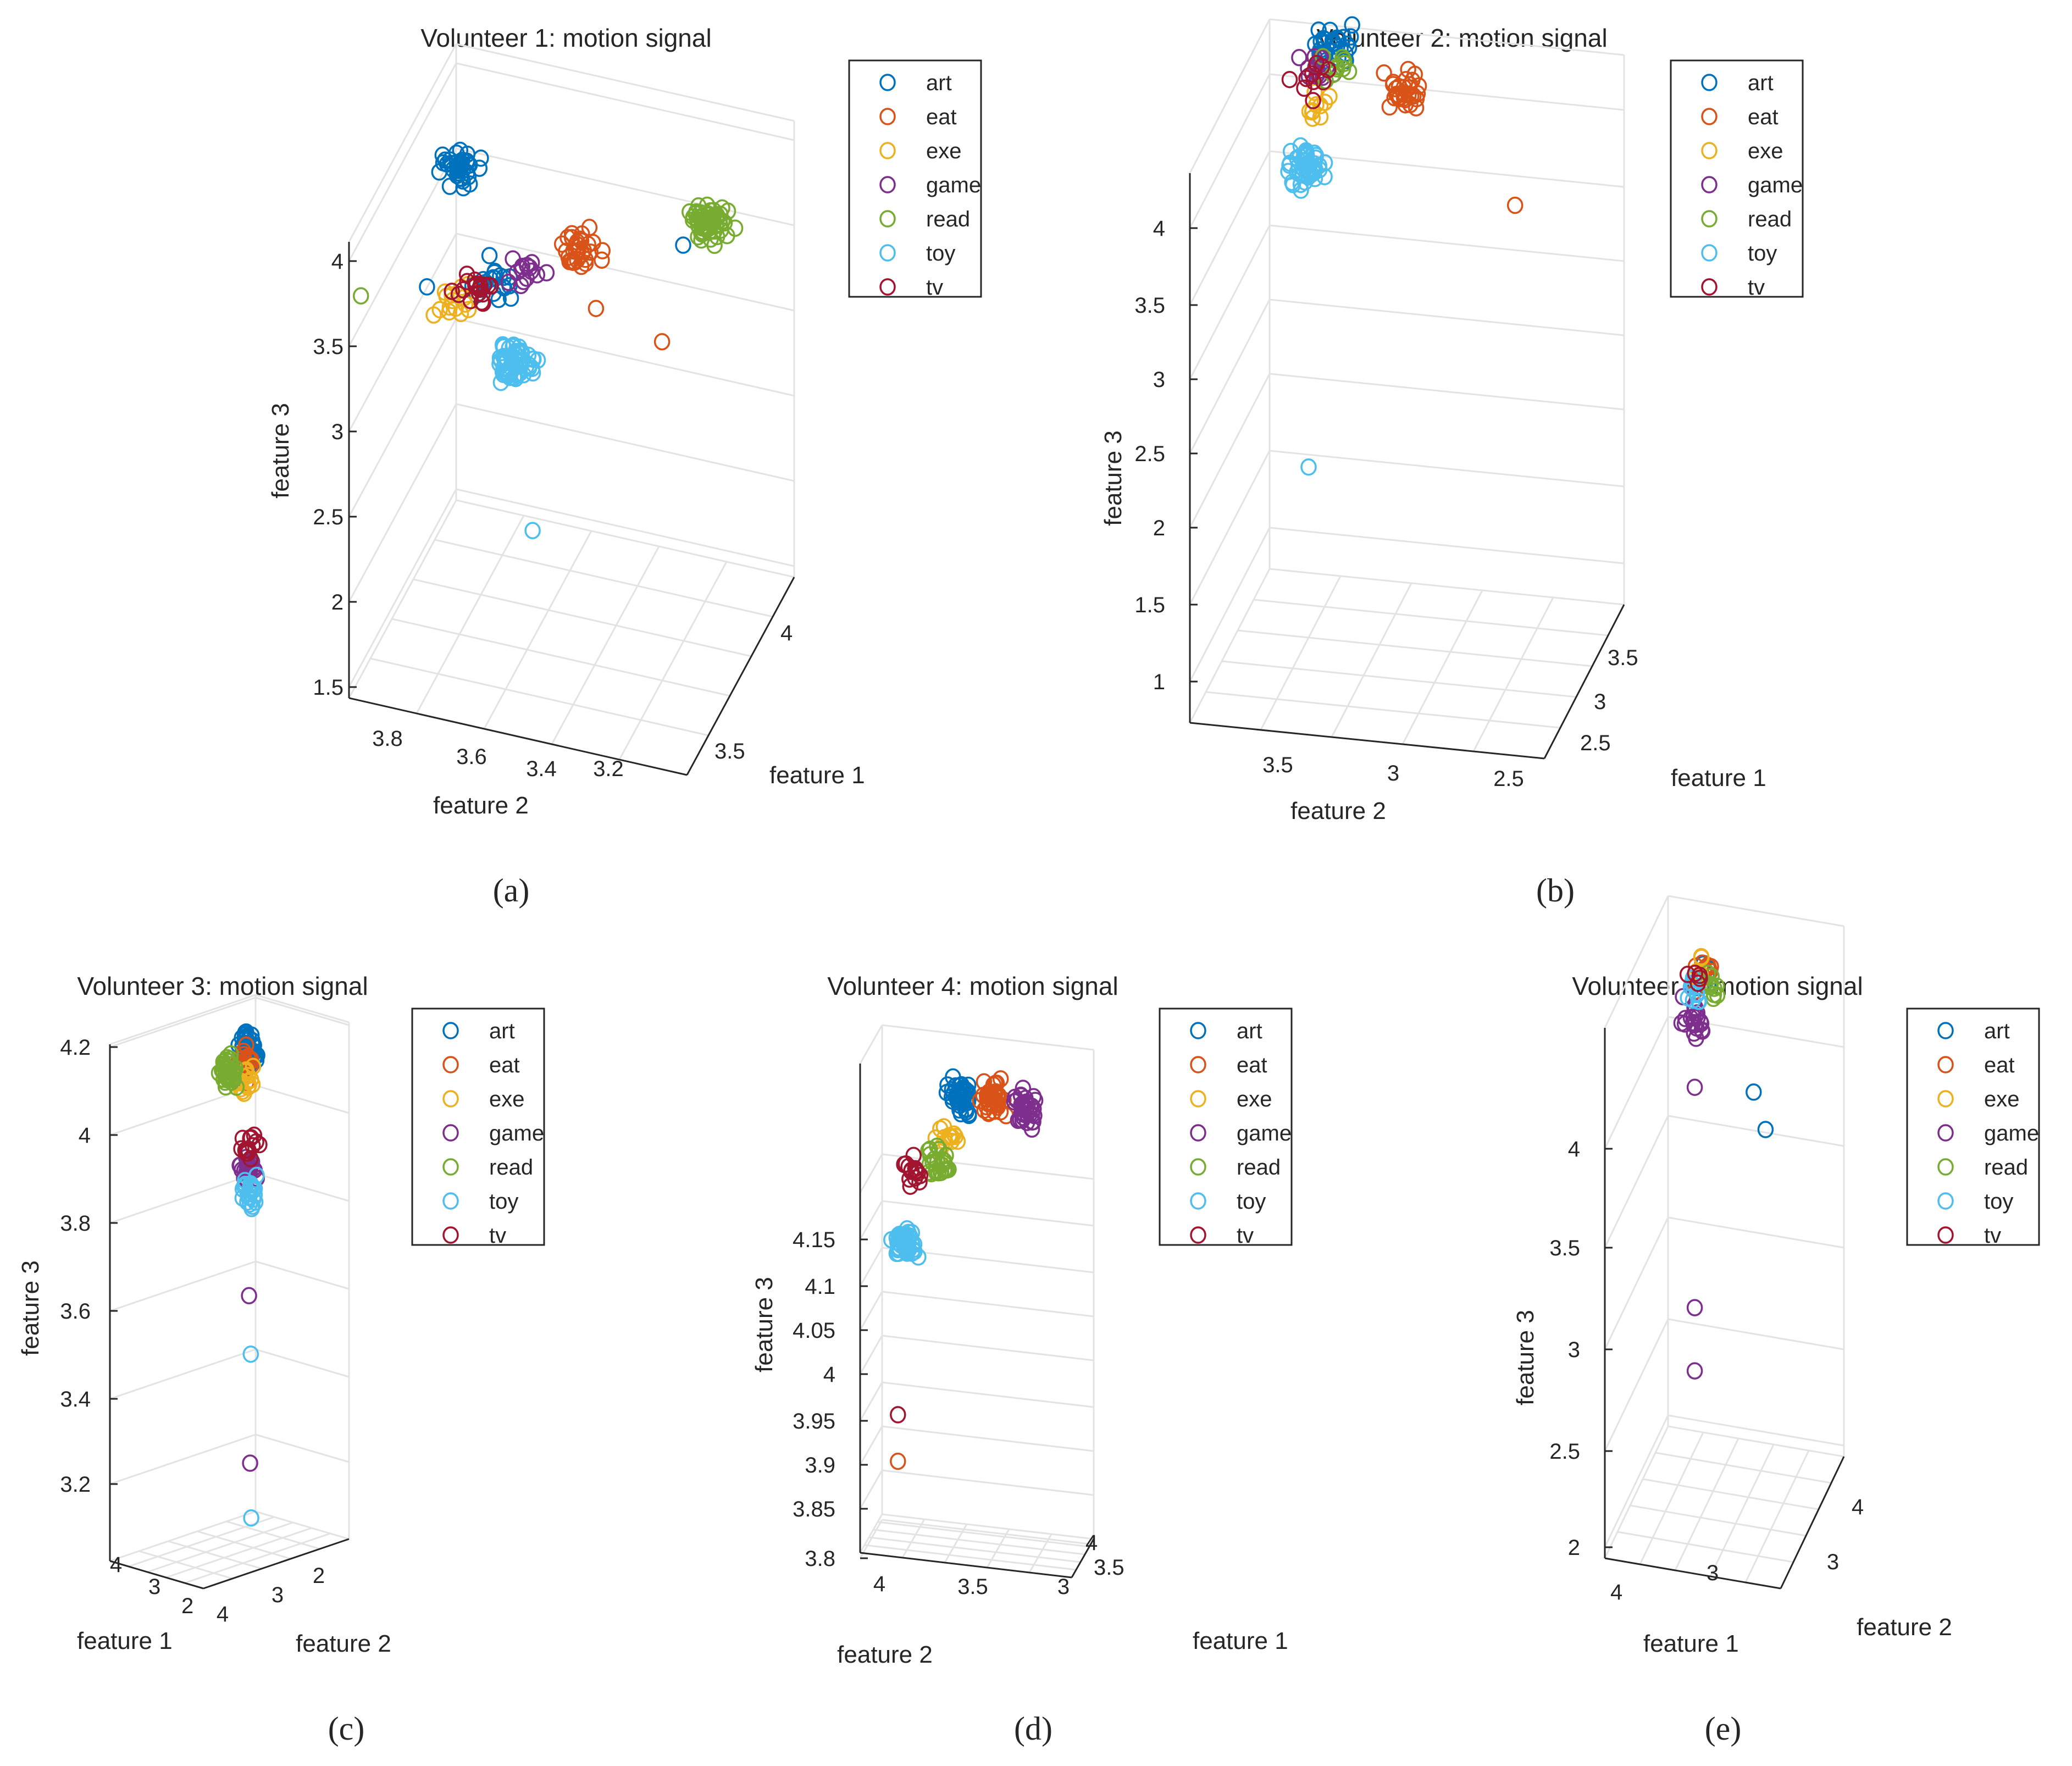 Image resolution: width=2072 pixels, height=1766 pixels. Describe the element at coordinates (1149, 605) in the screenshot. I see `z-tick-label: 1.5` at that location.